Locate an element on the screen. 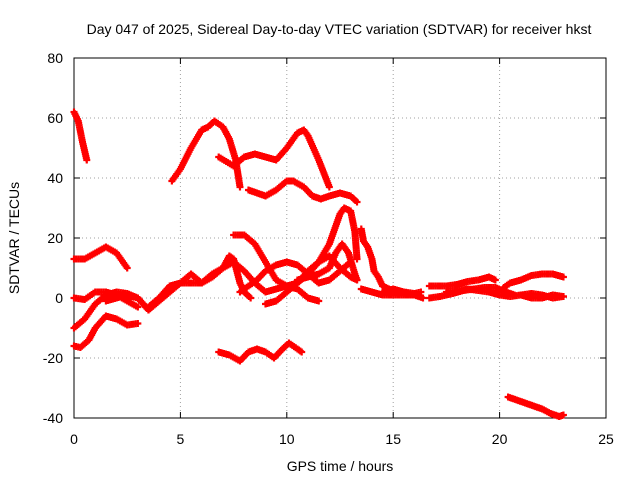  y-tick-label: 0 is located at coordinates (59, 298).